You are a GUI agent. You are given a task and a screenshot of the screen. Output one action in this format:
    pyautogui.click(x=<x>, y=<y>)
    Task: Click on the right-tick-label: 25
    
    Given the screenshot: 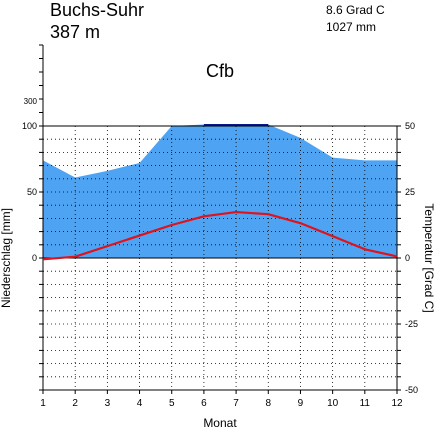 What is the action you would take?
    pyautogui.click(x=410, y=192)
    